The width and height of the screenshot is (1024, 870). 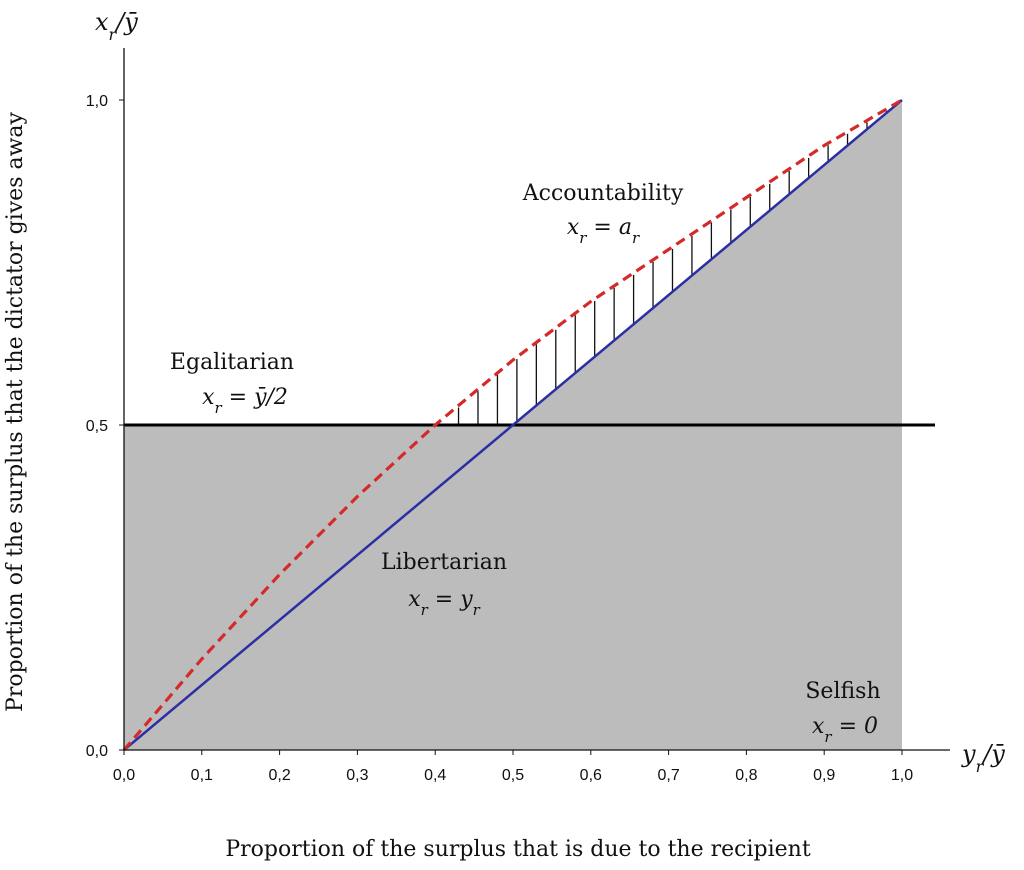 What do you see at coordinates (824, 775) in the screenshot?
I see `x-tick-label: 0,9` at bounding box center [824, 775].